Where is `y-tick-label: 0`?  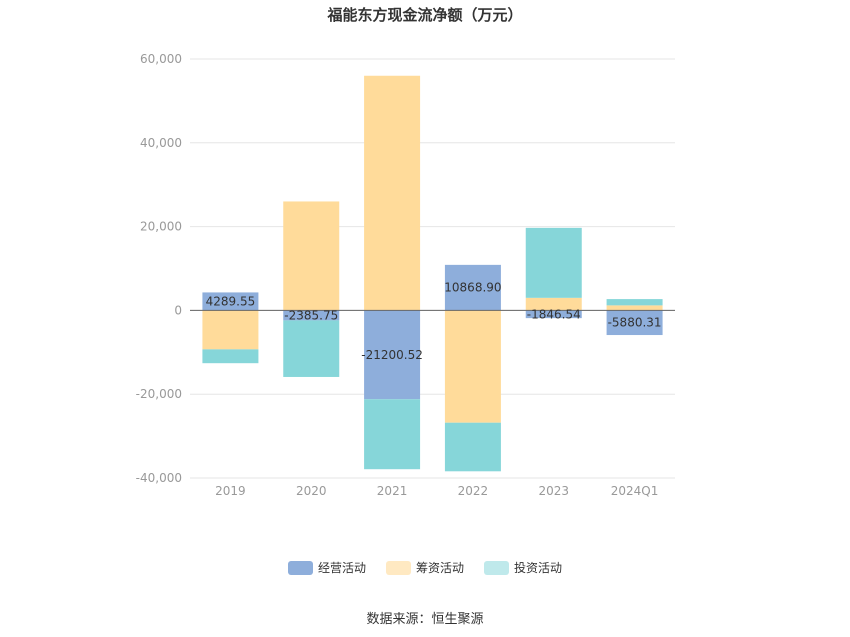
y-tick-label: 0 is located at coordinates (178, 310).